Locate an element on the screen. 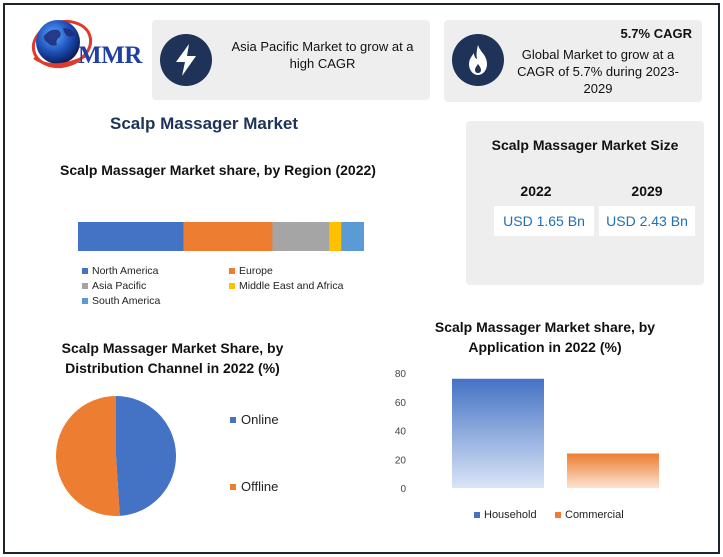 This screenshot has width=723, height=557. legend-label: Middle East and Africa is located at coordinates (291, 286).